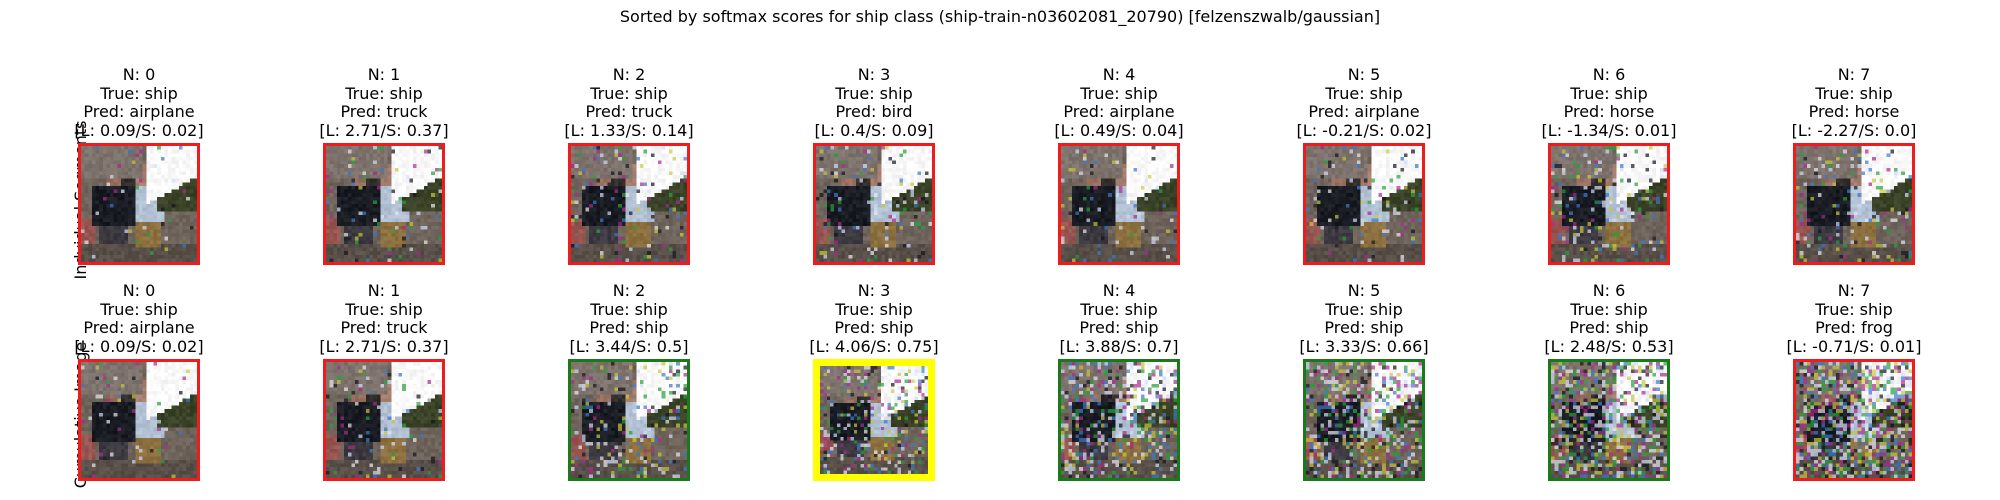 The image size is (2000, 500). What do you see at coordinates (1609, 130) in the screenshot?
I see `score-label: [L: -1.34/S: 0.01]` at bounding box center [1609, 130].